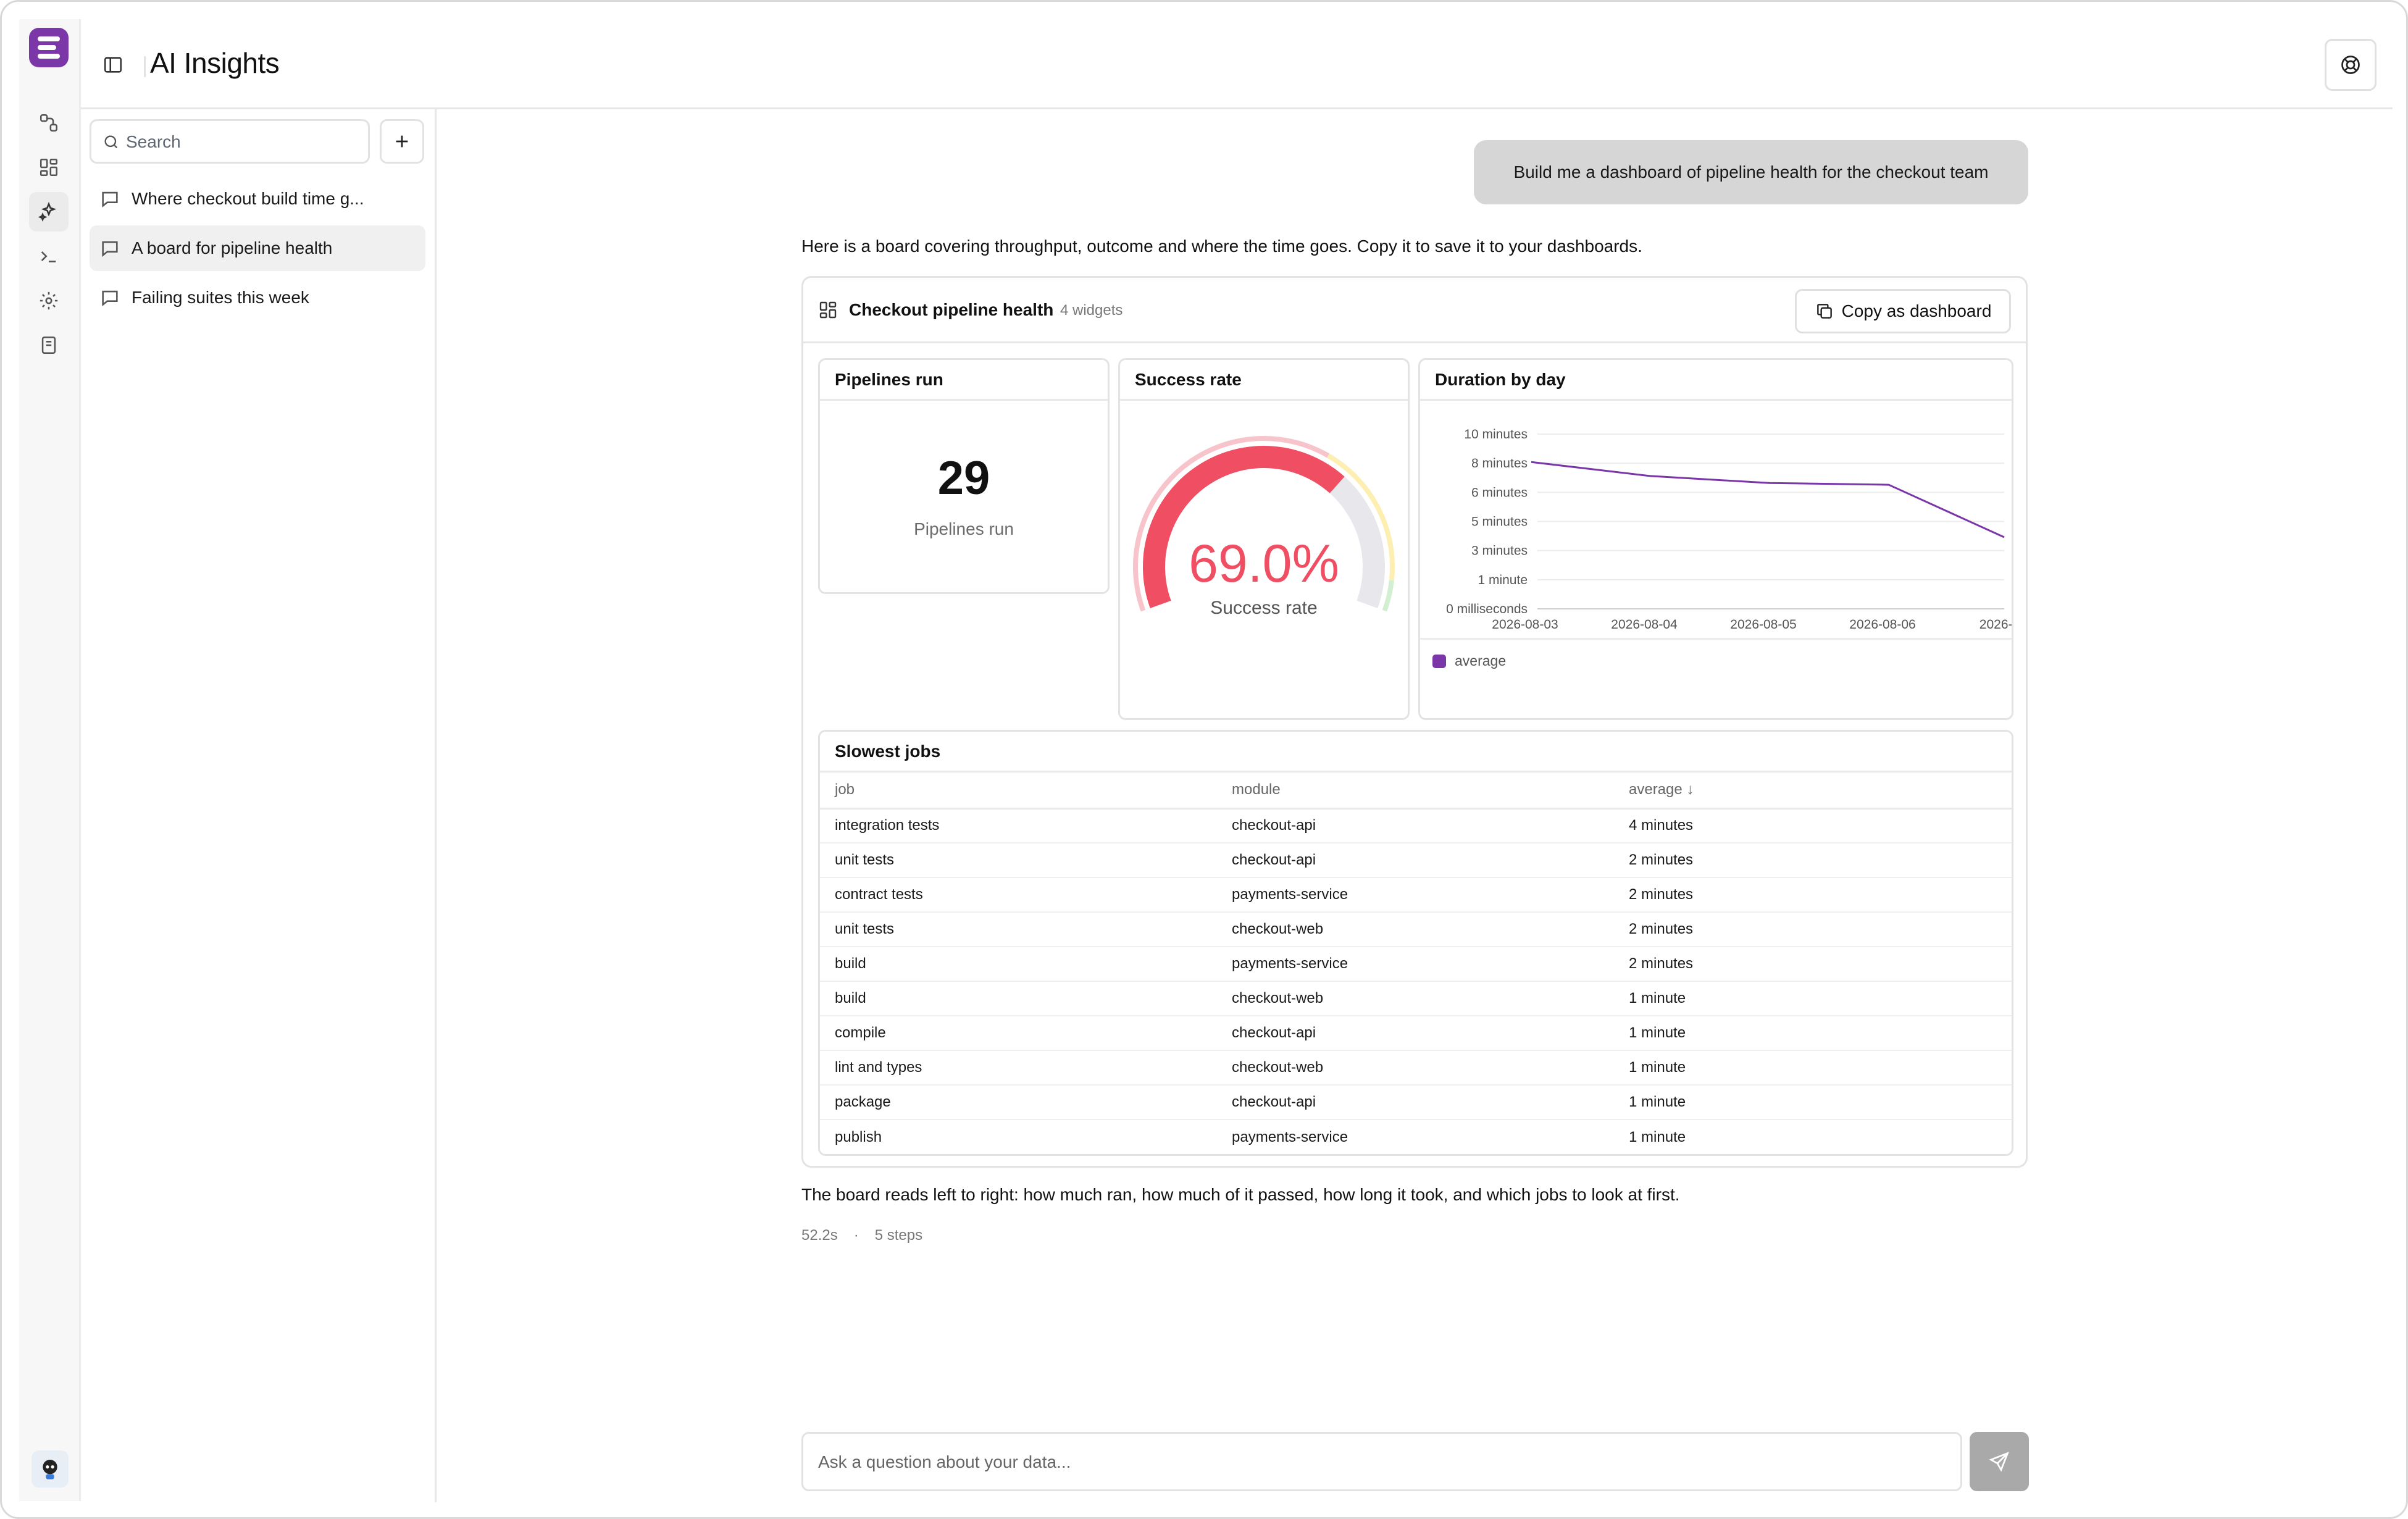 This screenshot has height=1519, width=2408. I want to click on pipelines-run-caption: Pipelines run, so click(964, 528).